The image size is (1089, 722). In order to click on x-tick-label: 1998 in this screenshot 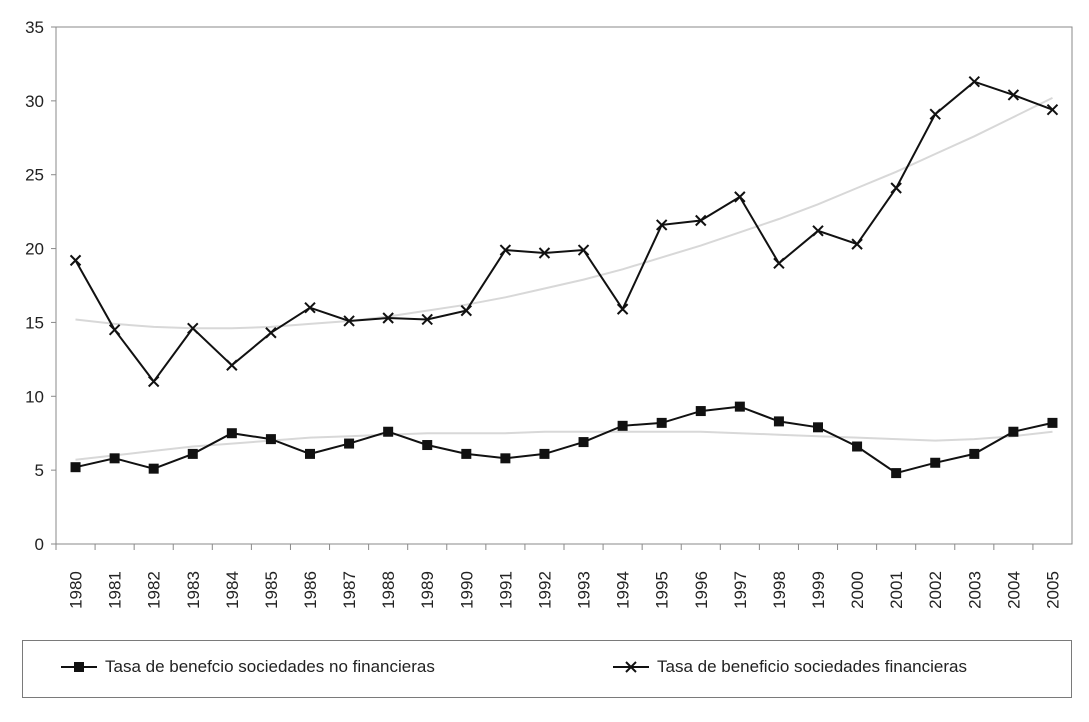, I will do `click(779, 590)`.